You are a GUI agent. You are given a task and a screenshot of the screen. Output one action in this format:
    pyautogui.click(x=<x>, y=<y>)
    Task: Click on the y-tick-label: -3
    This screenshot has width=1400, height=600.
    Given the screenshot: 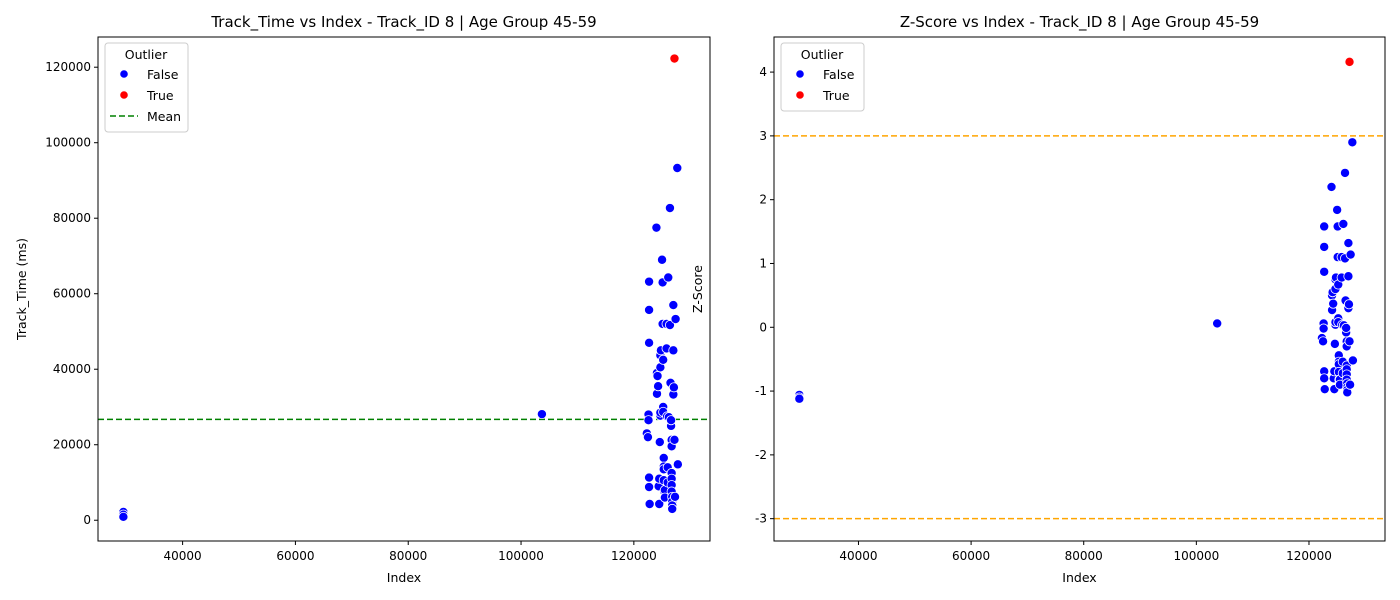 What is the action you would take?
    pyautogui.click(x=761, y=519)
    